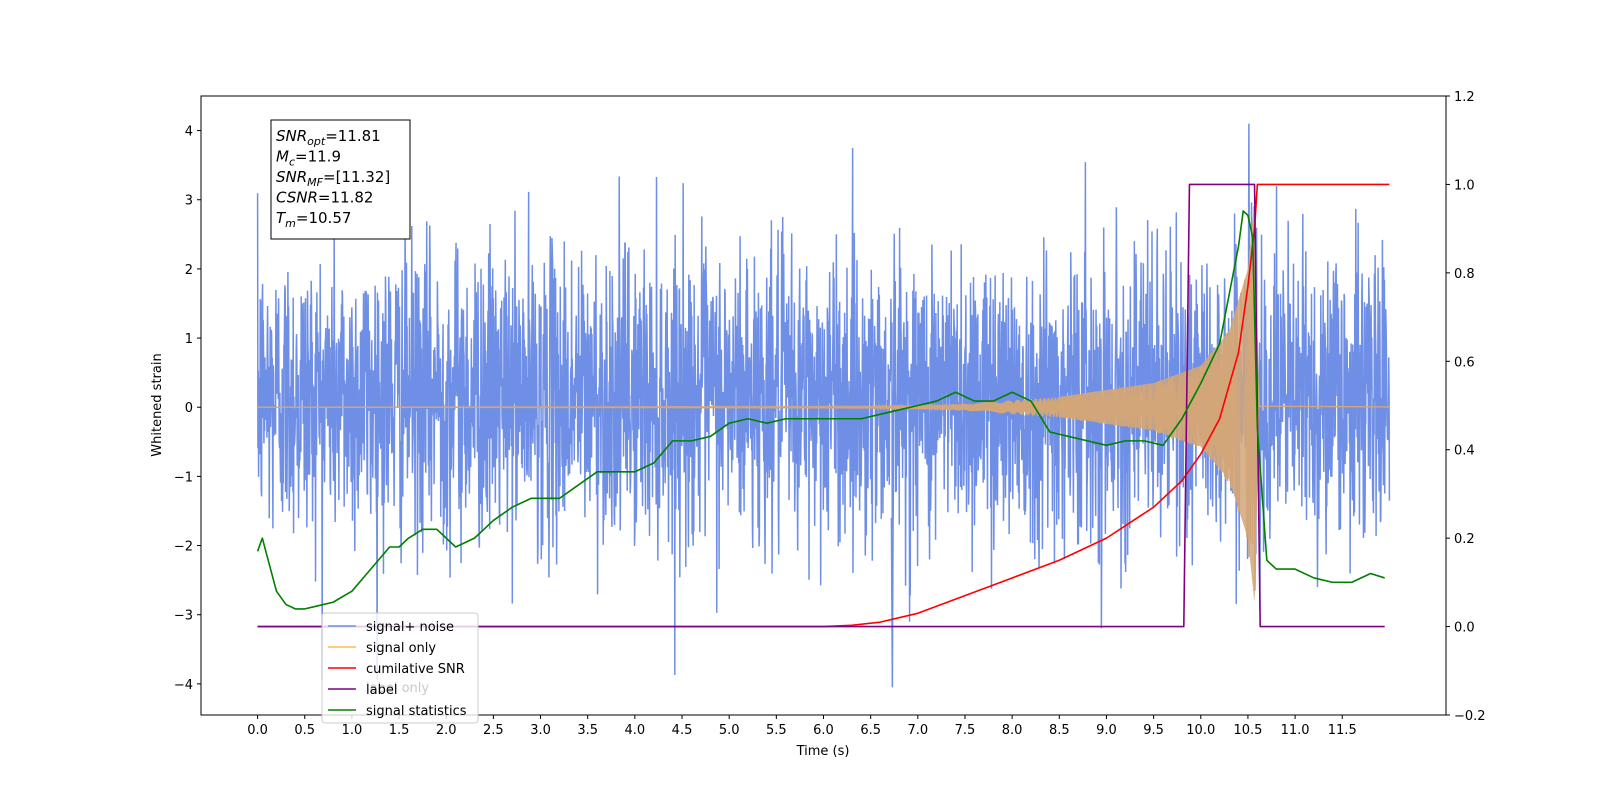 The height and width of the screenshot is (800, 1600). What do you see at coordinates (965, 730) in the screenshot?
I see `x-tick-label: 7.5` at bounding box center [965, 730].